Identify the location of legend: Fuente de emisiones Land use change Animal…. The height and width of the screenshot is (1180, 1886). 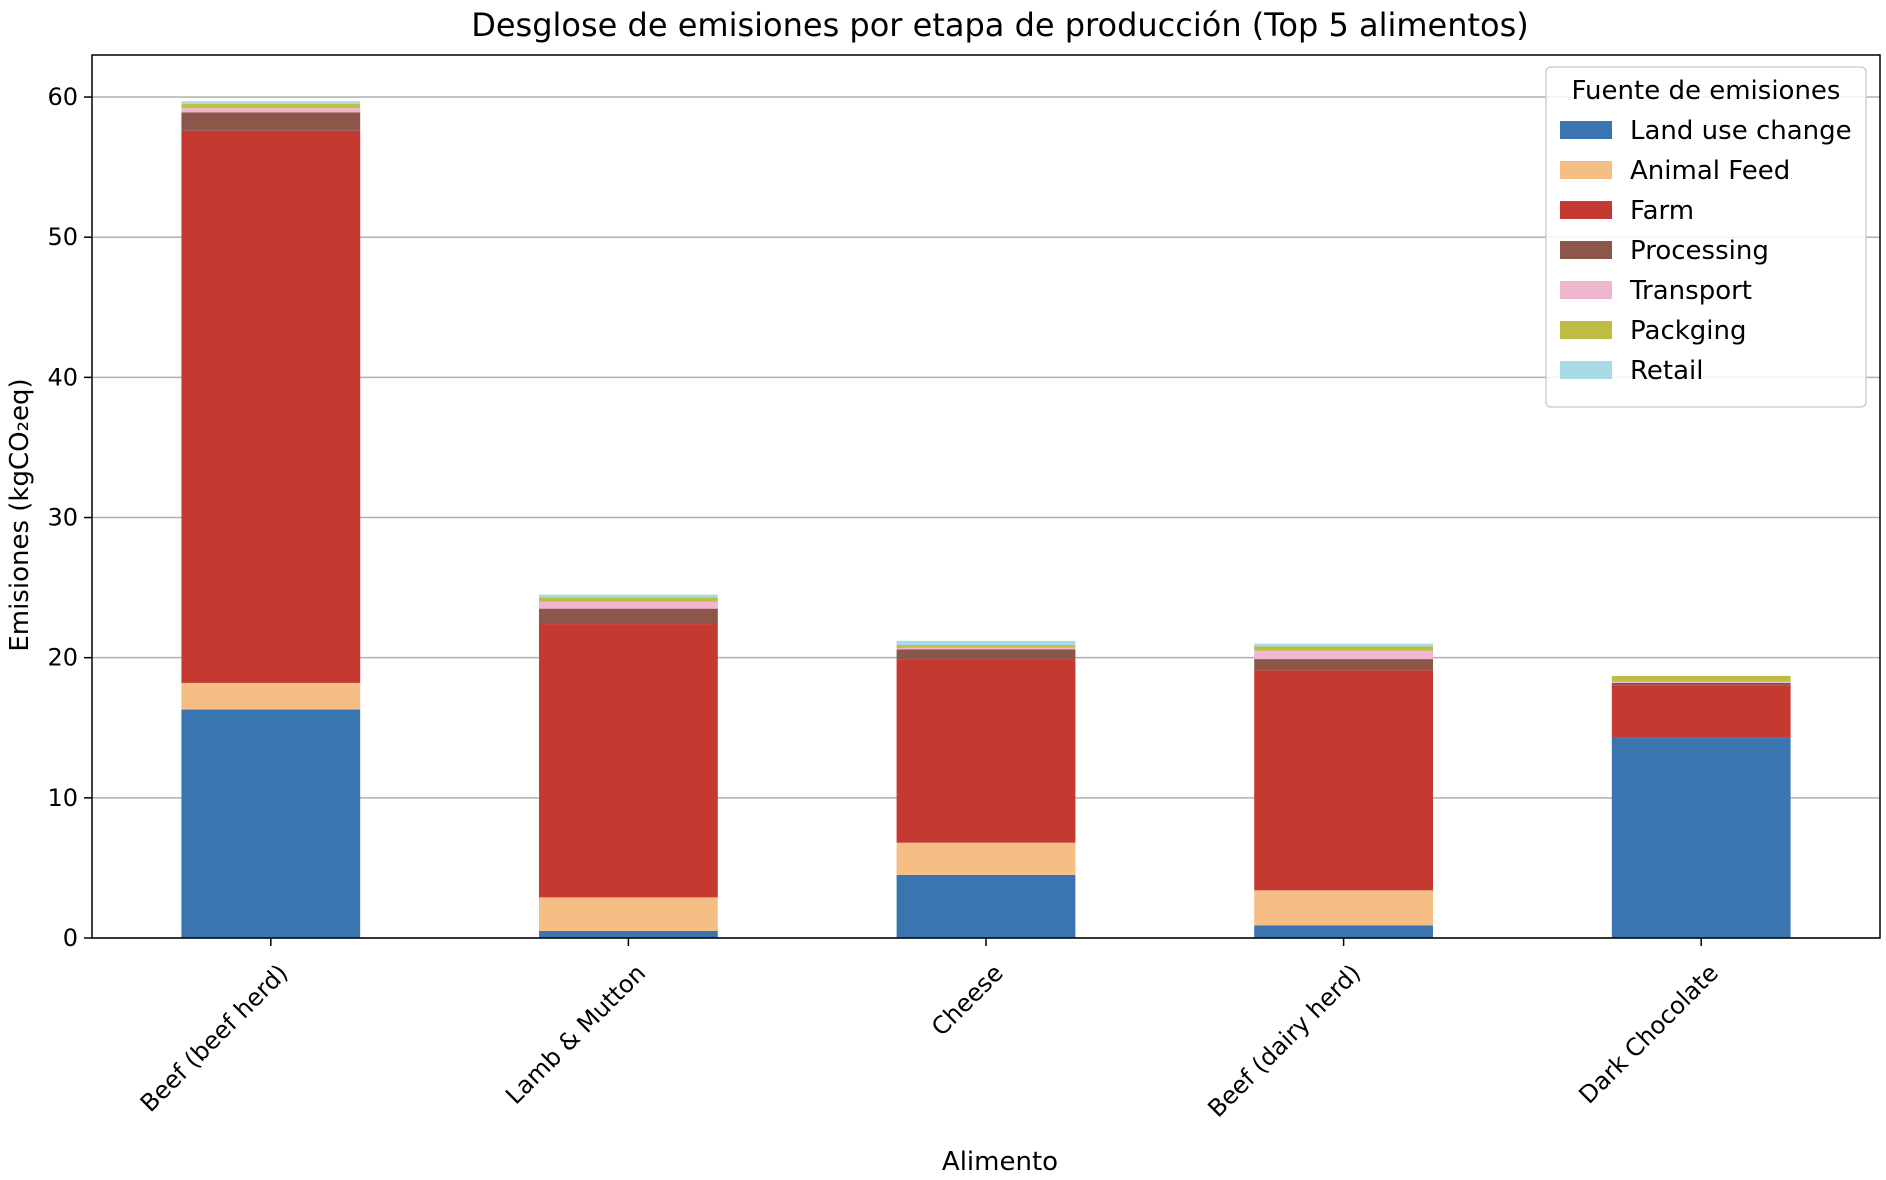
(1706, 237).